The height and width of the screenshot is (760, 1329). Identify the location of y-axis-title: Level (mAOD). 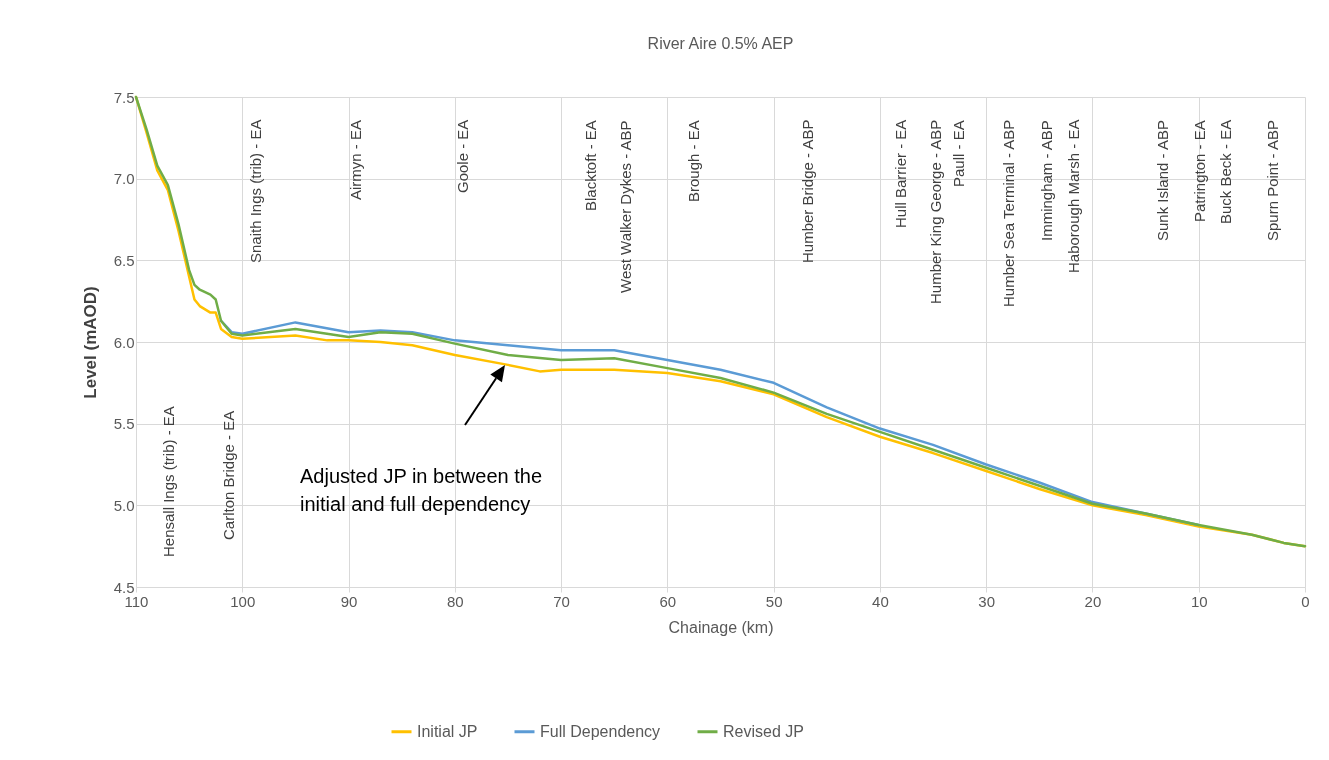
(90, 342).